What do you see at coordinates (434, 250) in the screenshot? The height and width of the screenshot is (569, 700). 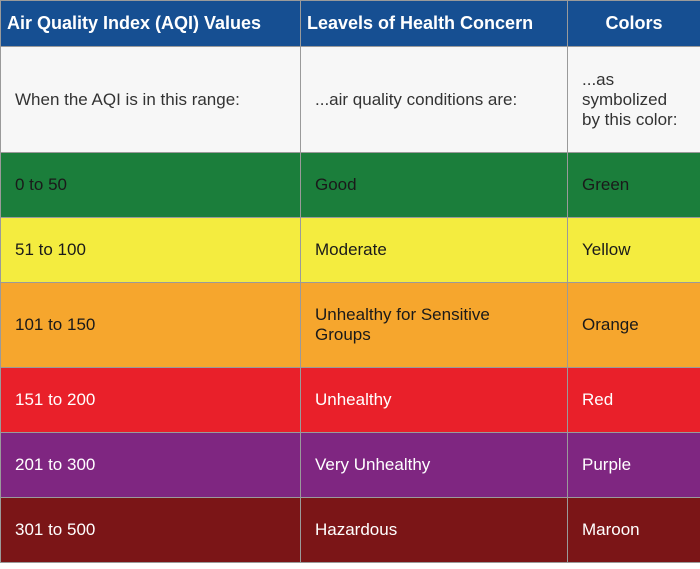 I see `level-cell: Moderate` at bounding box center [434, 250].